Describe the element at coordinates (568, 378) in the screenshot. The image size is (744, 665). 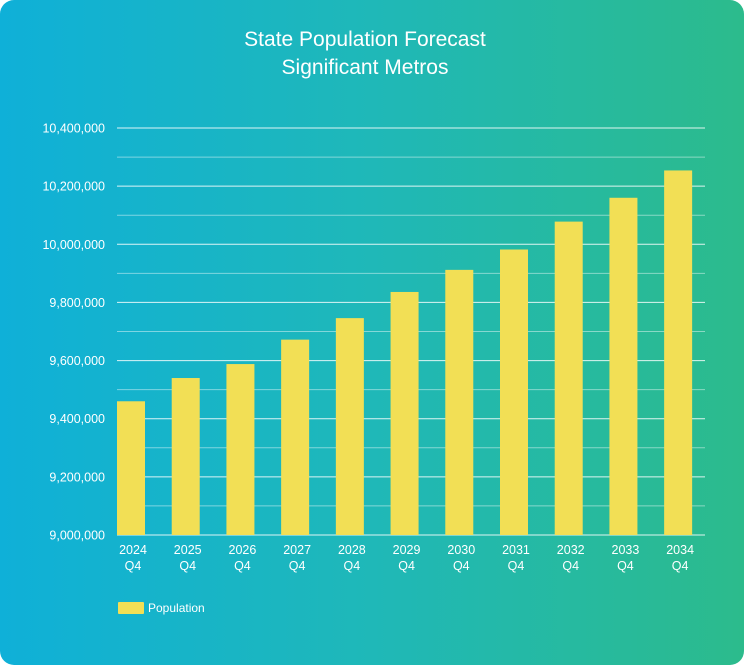
I see `bar-2032` at that location.